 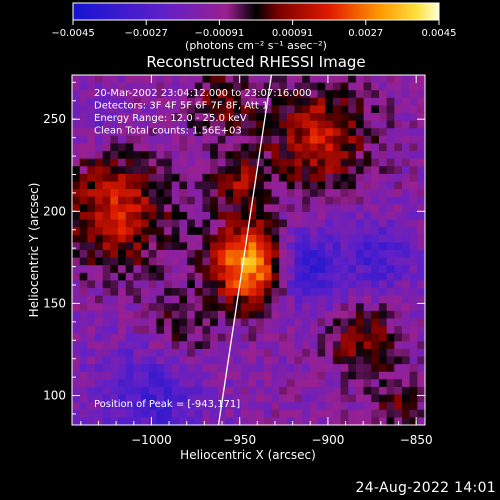 What do you see at coordinates (239, 440) in the screenshot?
I see `x-tick-label: −950` at bounding box center [239, 440].